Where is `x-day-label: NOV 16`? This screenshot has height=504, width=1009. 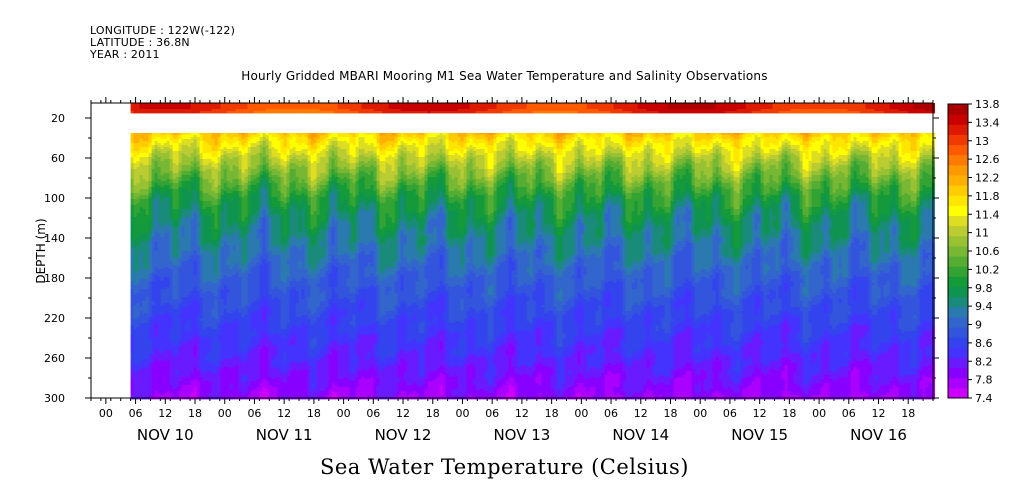 x-day-label: NOV 16 is located at coordinates (878, 435).